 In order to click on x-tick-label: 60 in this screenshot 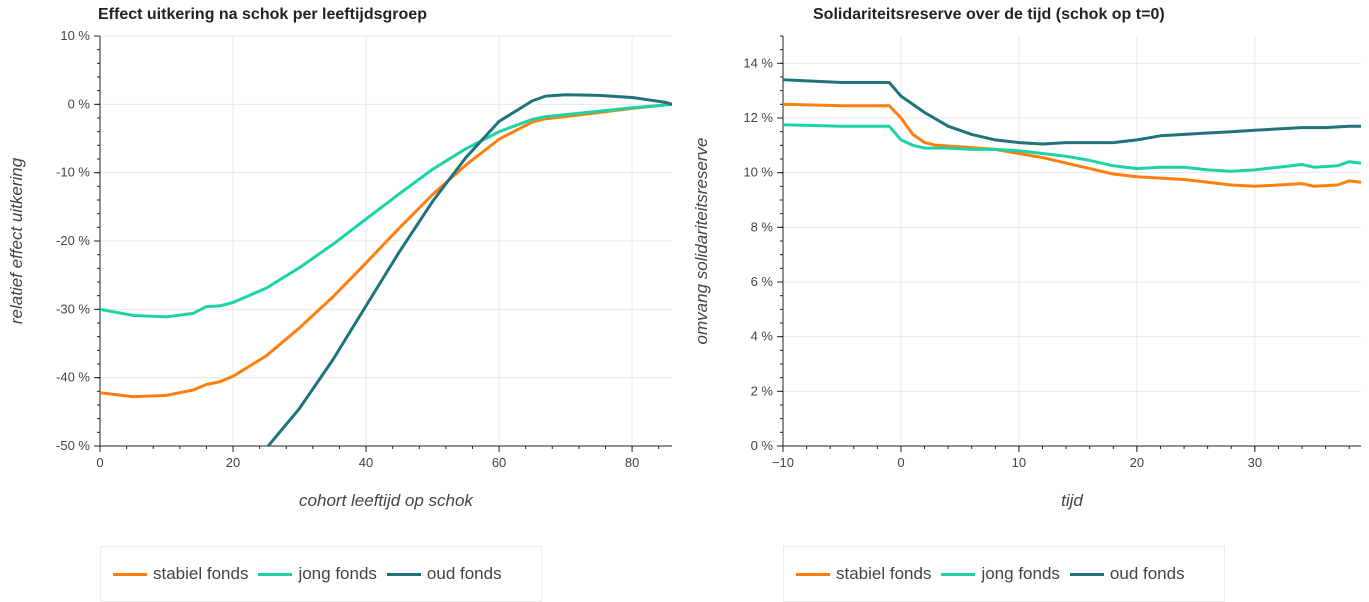, I will do `click(499, 462)`.